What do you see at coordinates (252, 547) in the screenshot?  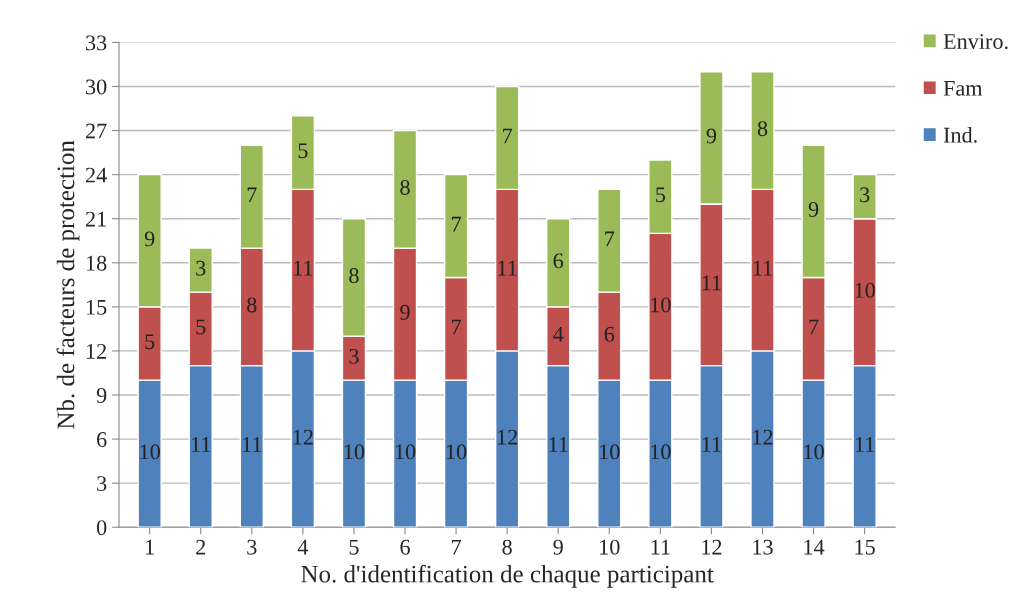 I see `x-tick-label: 3` at bounding box center [252, 547].